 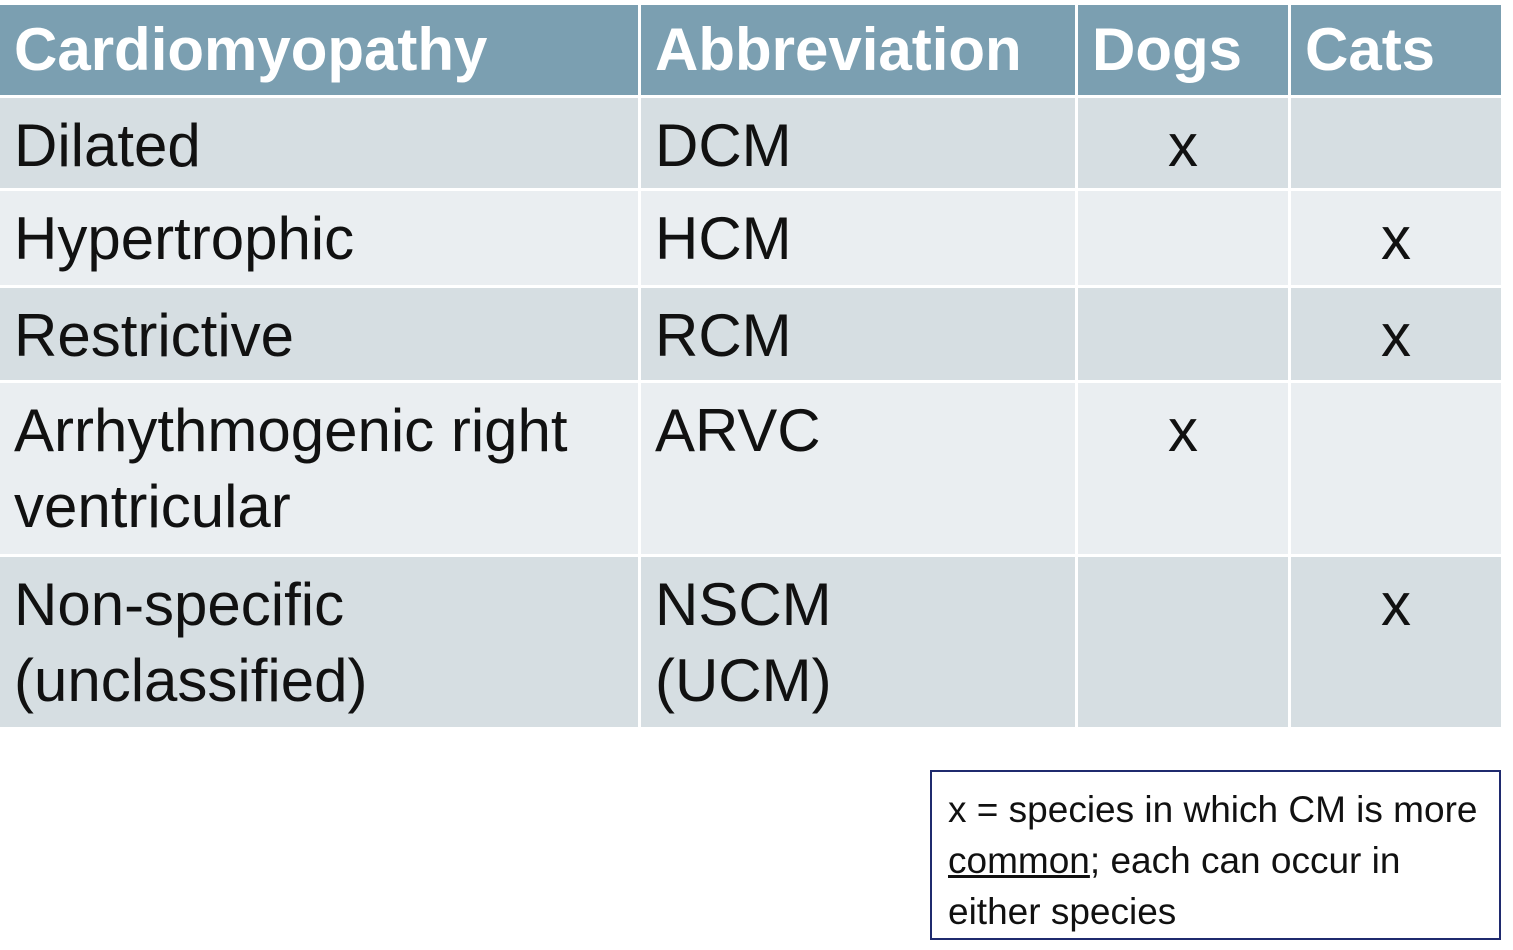 I want to click on table-cell: NSCM (UCM), so click(x=858, y=642).